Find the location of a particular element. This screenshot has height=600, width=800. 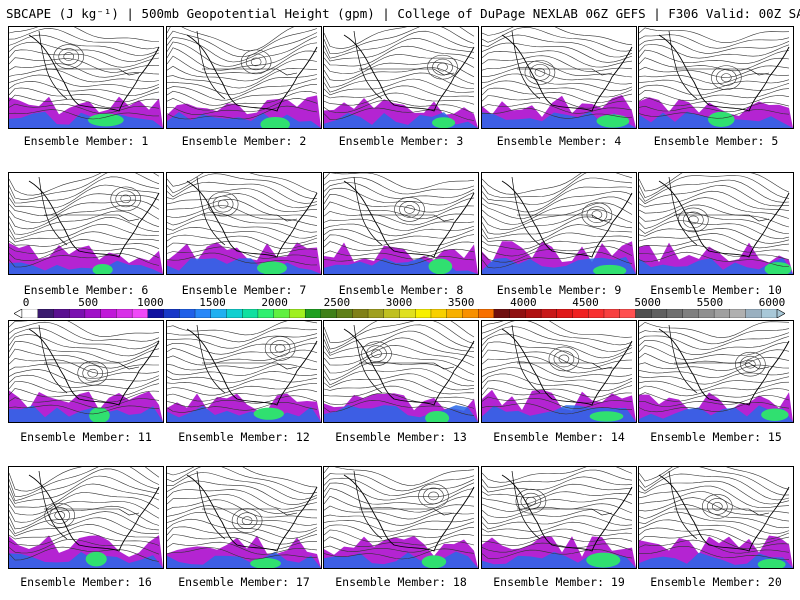

ensemble-member-label: Ensemble Member: 15 is located at coordinates (716, 437).